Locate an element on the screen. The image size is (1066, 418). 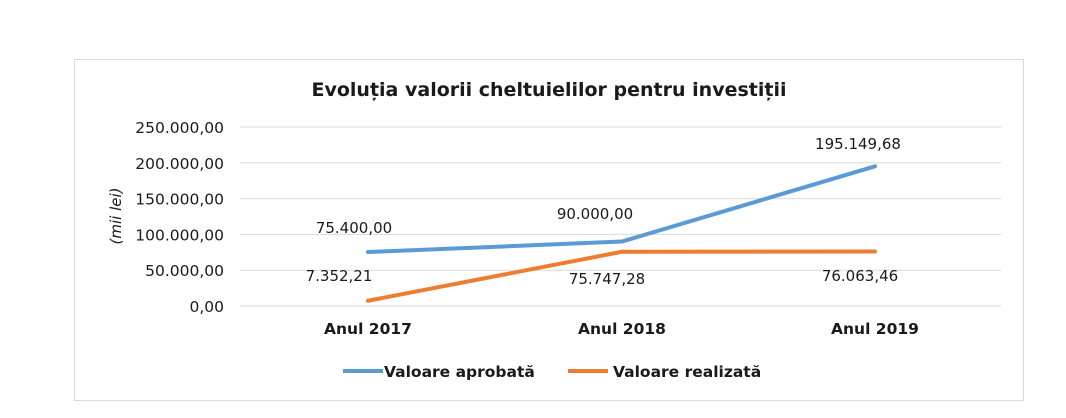
x-tick-label: Anul 2018 is located at coordinates (622, 329).